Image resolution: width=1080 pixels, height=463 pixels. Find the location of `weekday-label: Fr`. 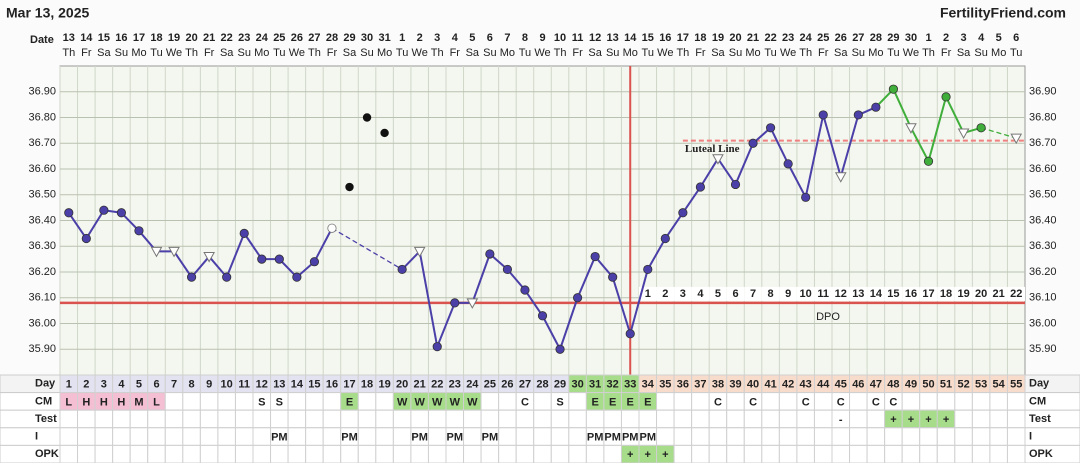

weekday-label: Fr is located at coordinates (455, 53).